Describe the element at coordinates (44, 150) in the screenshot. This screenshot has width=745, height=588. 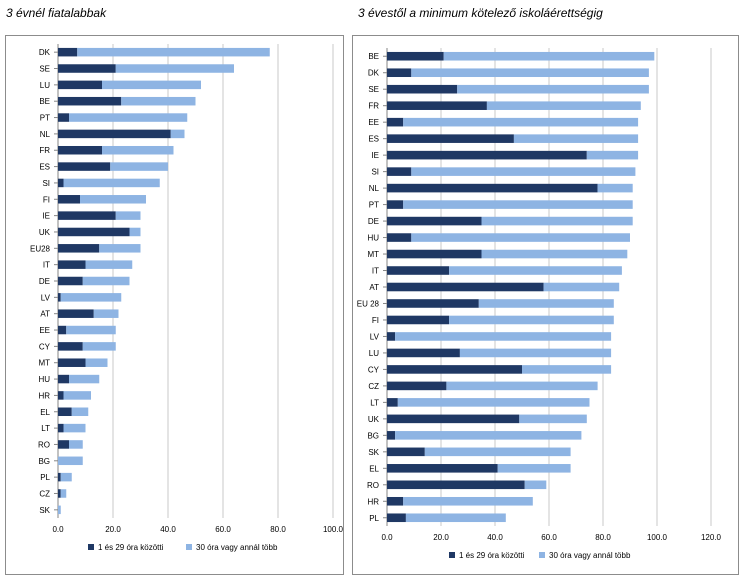
I see `chart0-category-label: FR` at that location.